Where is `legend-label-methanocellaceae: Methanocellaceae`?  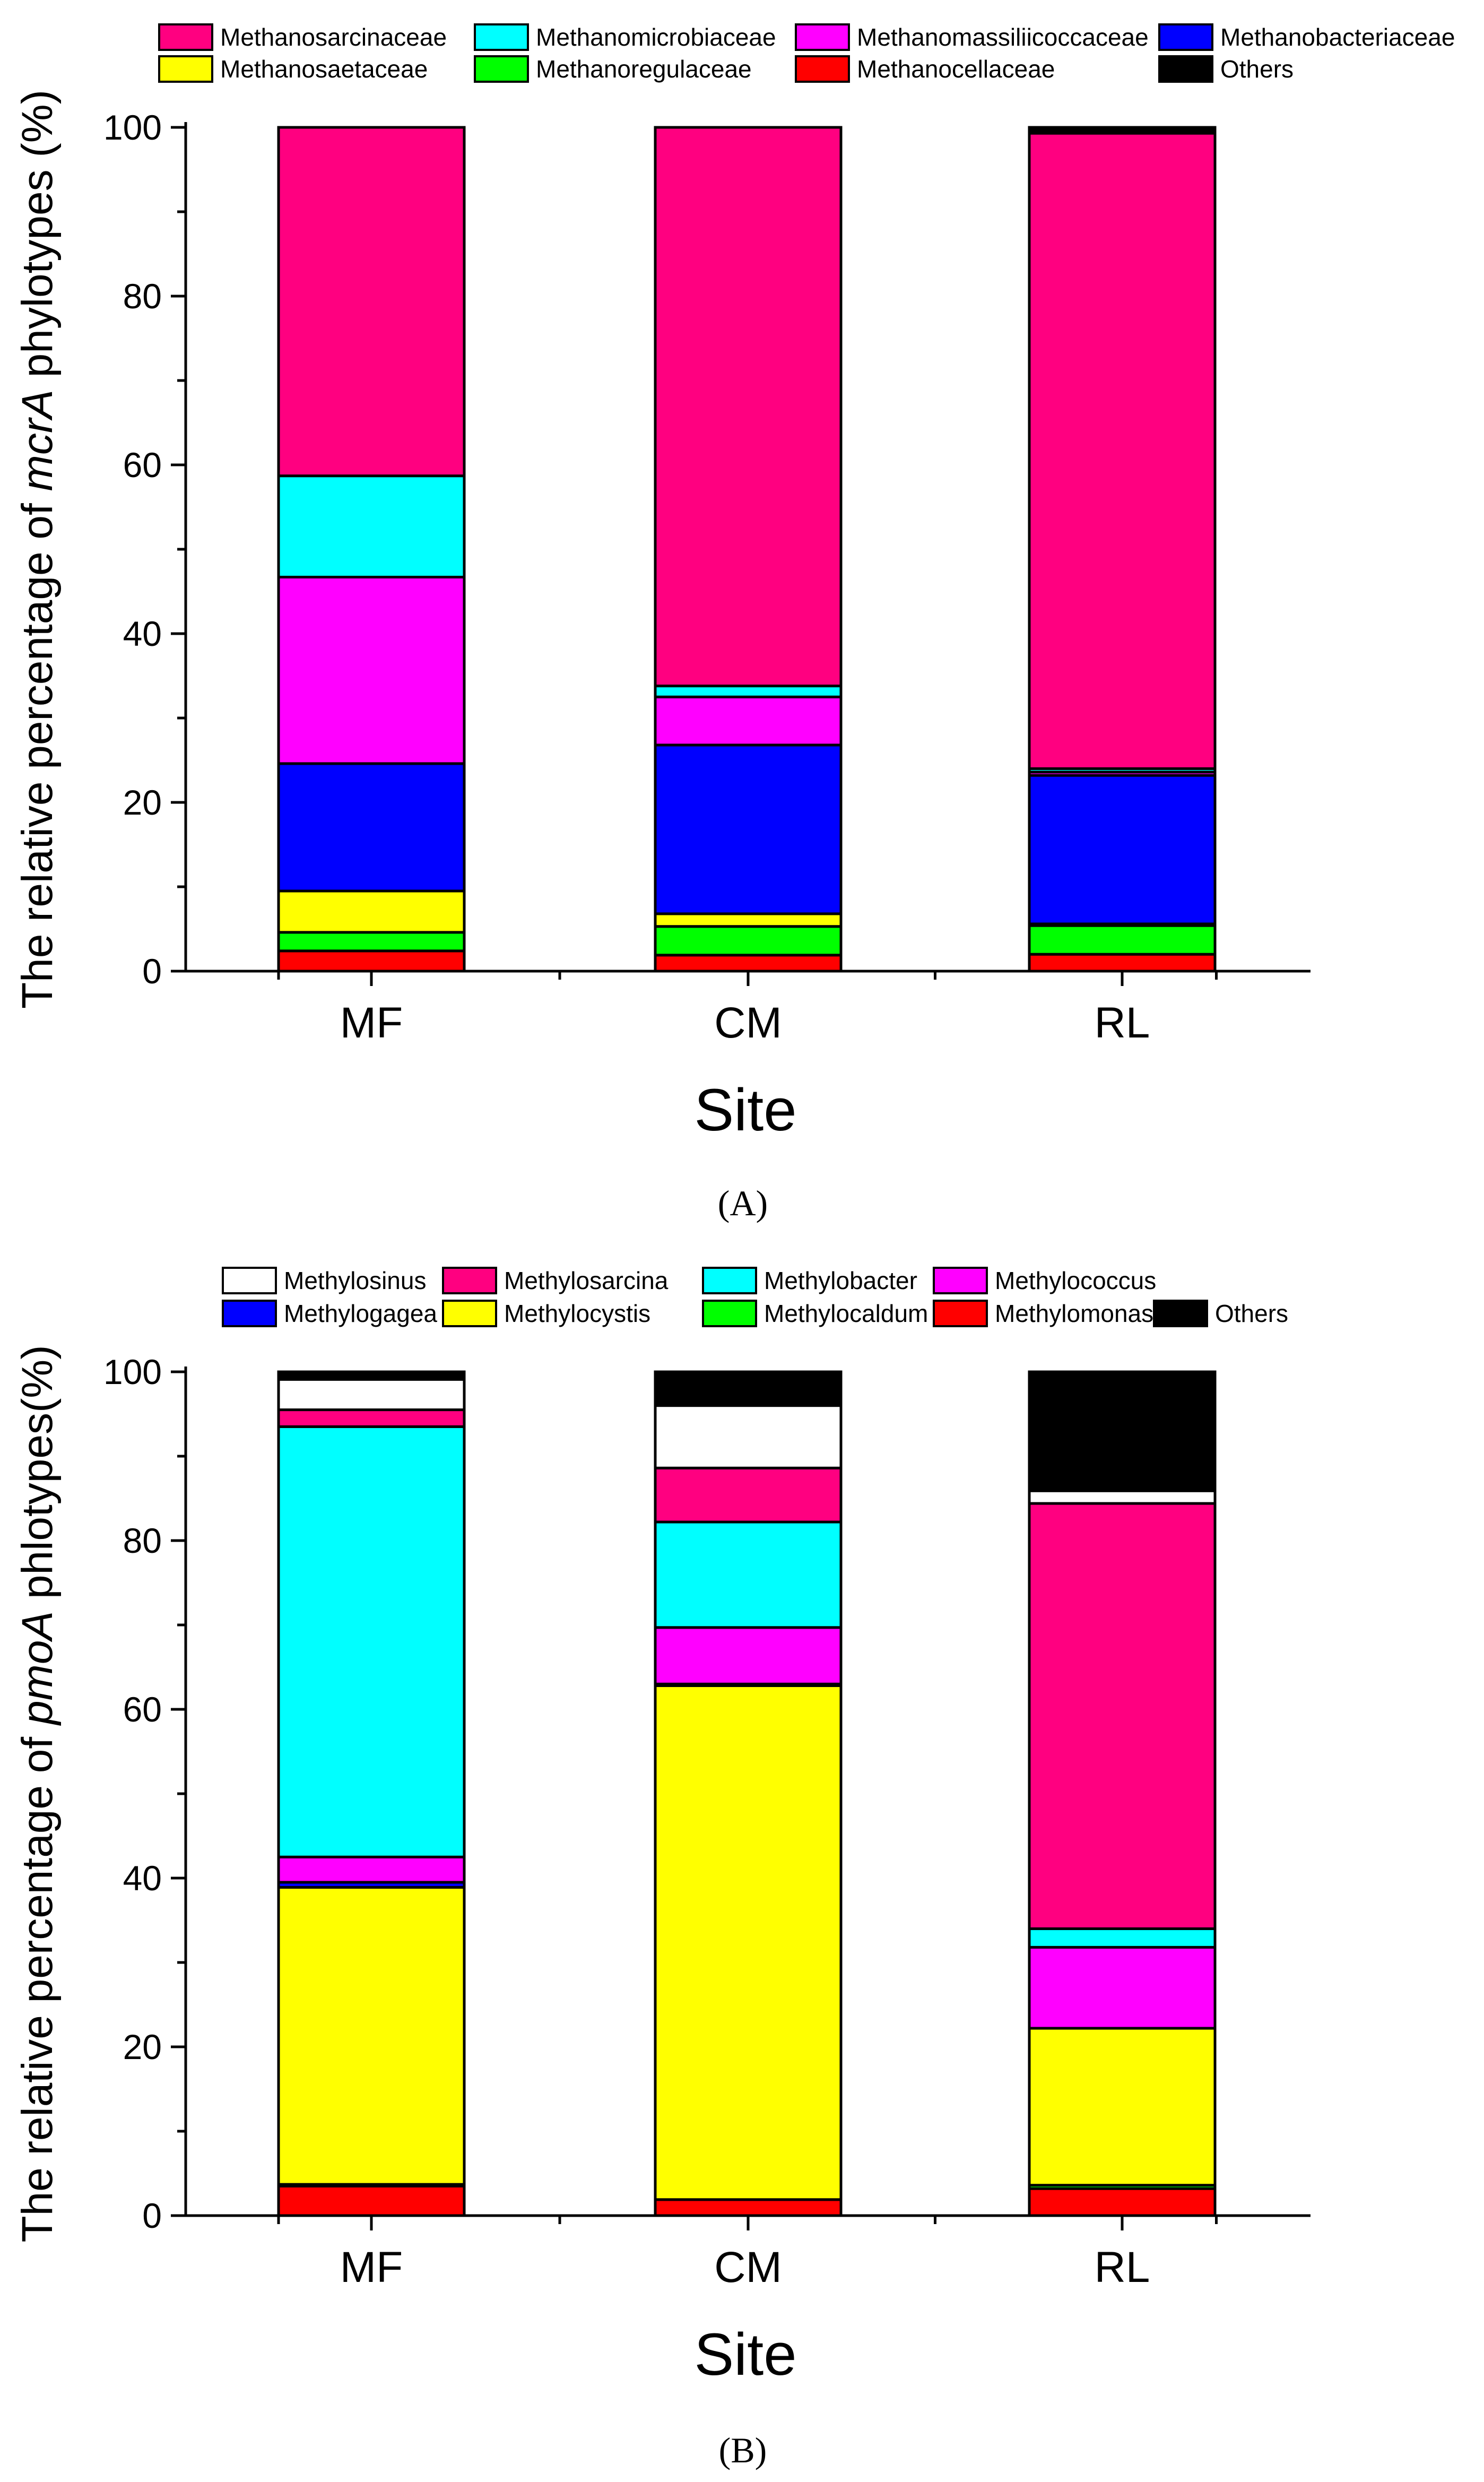 legend-label-methanocellaceae: Methanocellaceae is located at coordinates (956, 69).